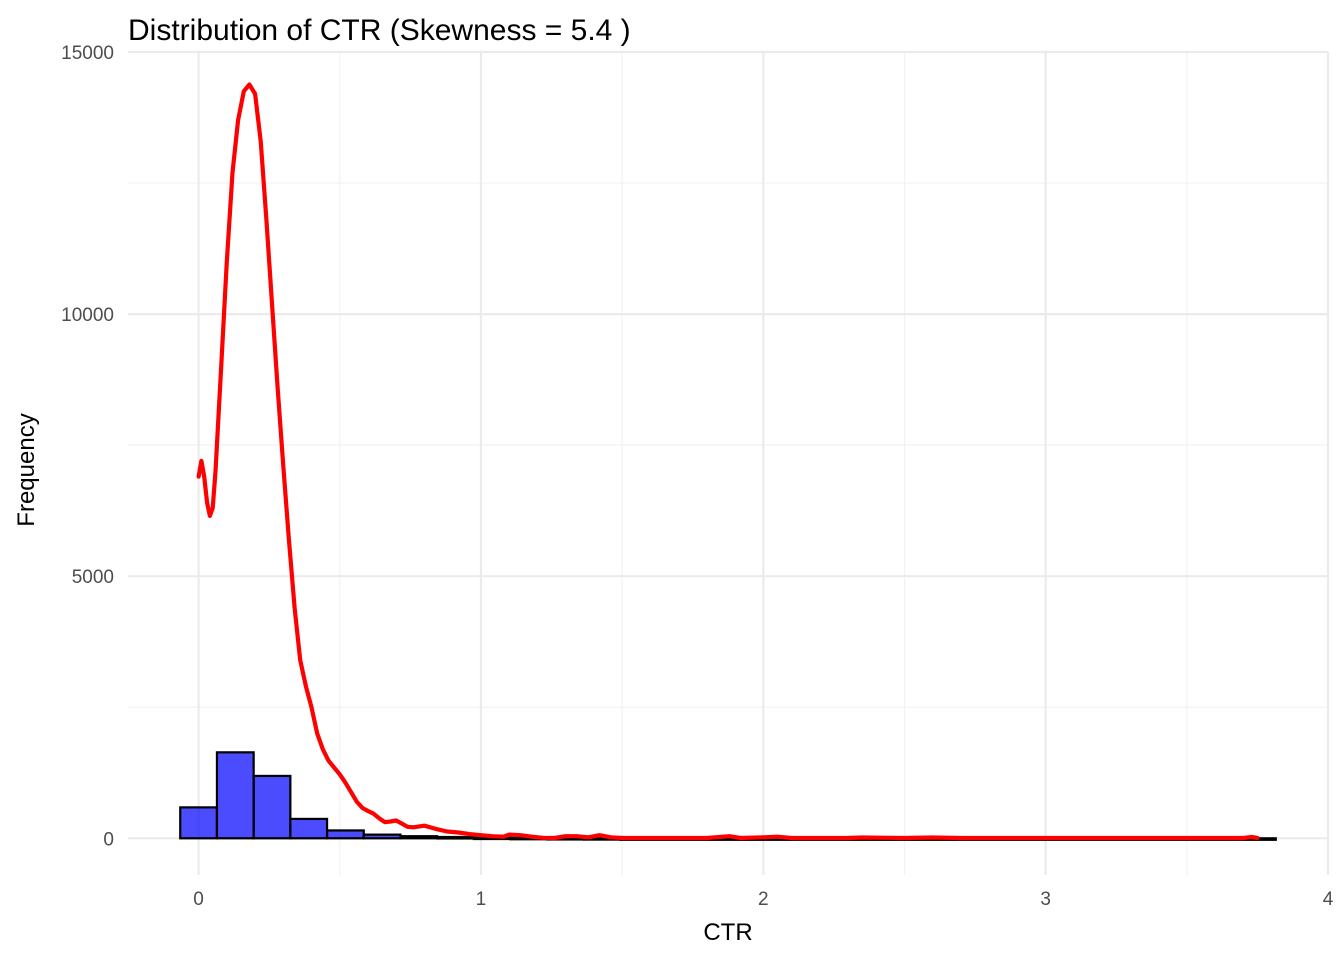  I want to click on y-tick-label: 15000, so click(87, 53).